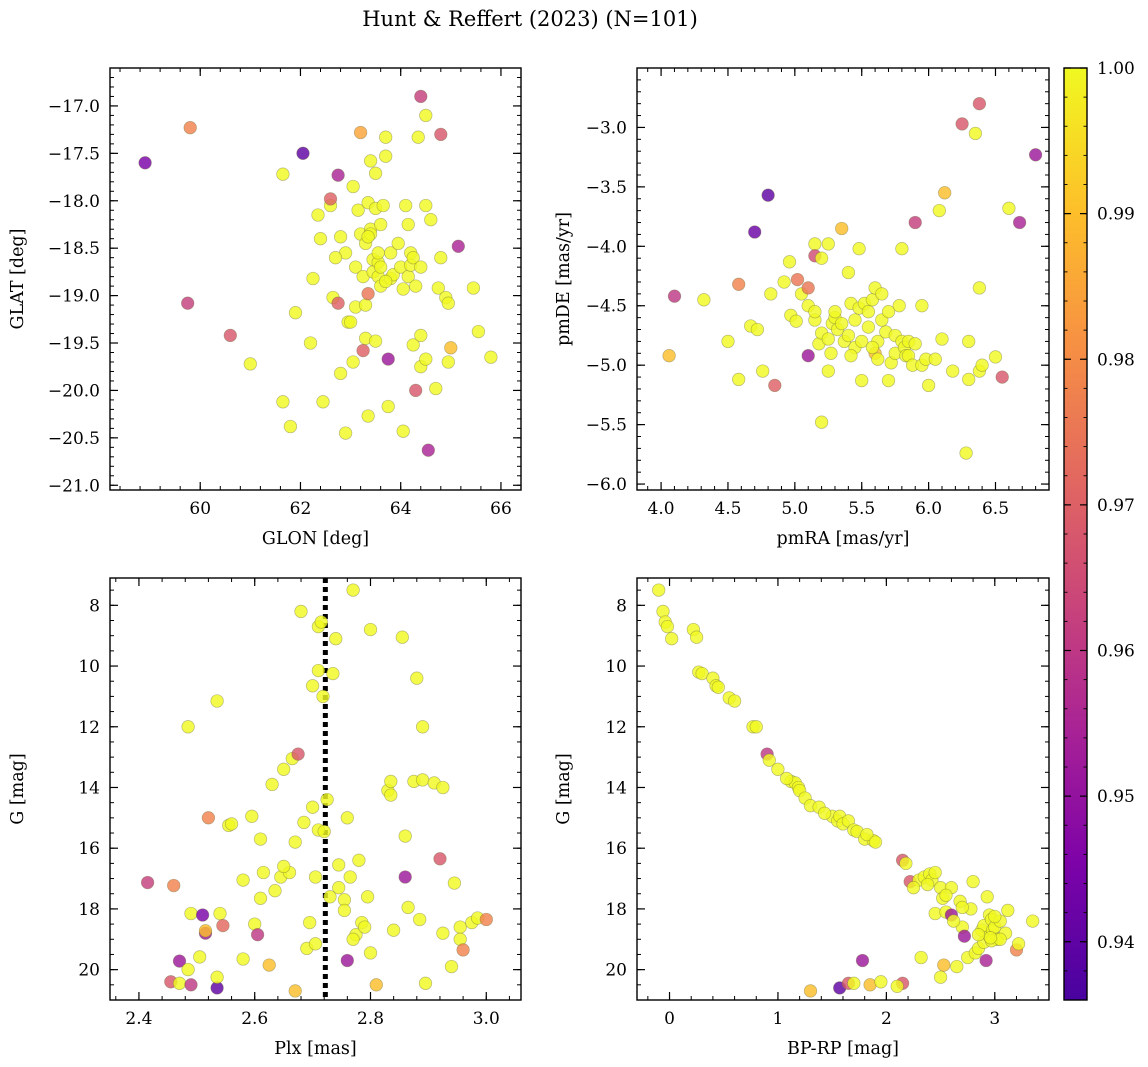  Describe the element at coordinates (74, 486) in the screenshot. I see `y-tick-label: −21.0` at that location.